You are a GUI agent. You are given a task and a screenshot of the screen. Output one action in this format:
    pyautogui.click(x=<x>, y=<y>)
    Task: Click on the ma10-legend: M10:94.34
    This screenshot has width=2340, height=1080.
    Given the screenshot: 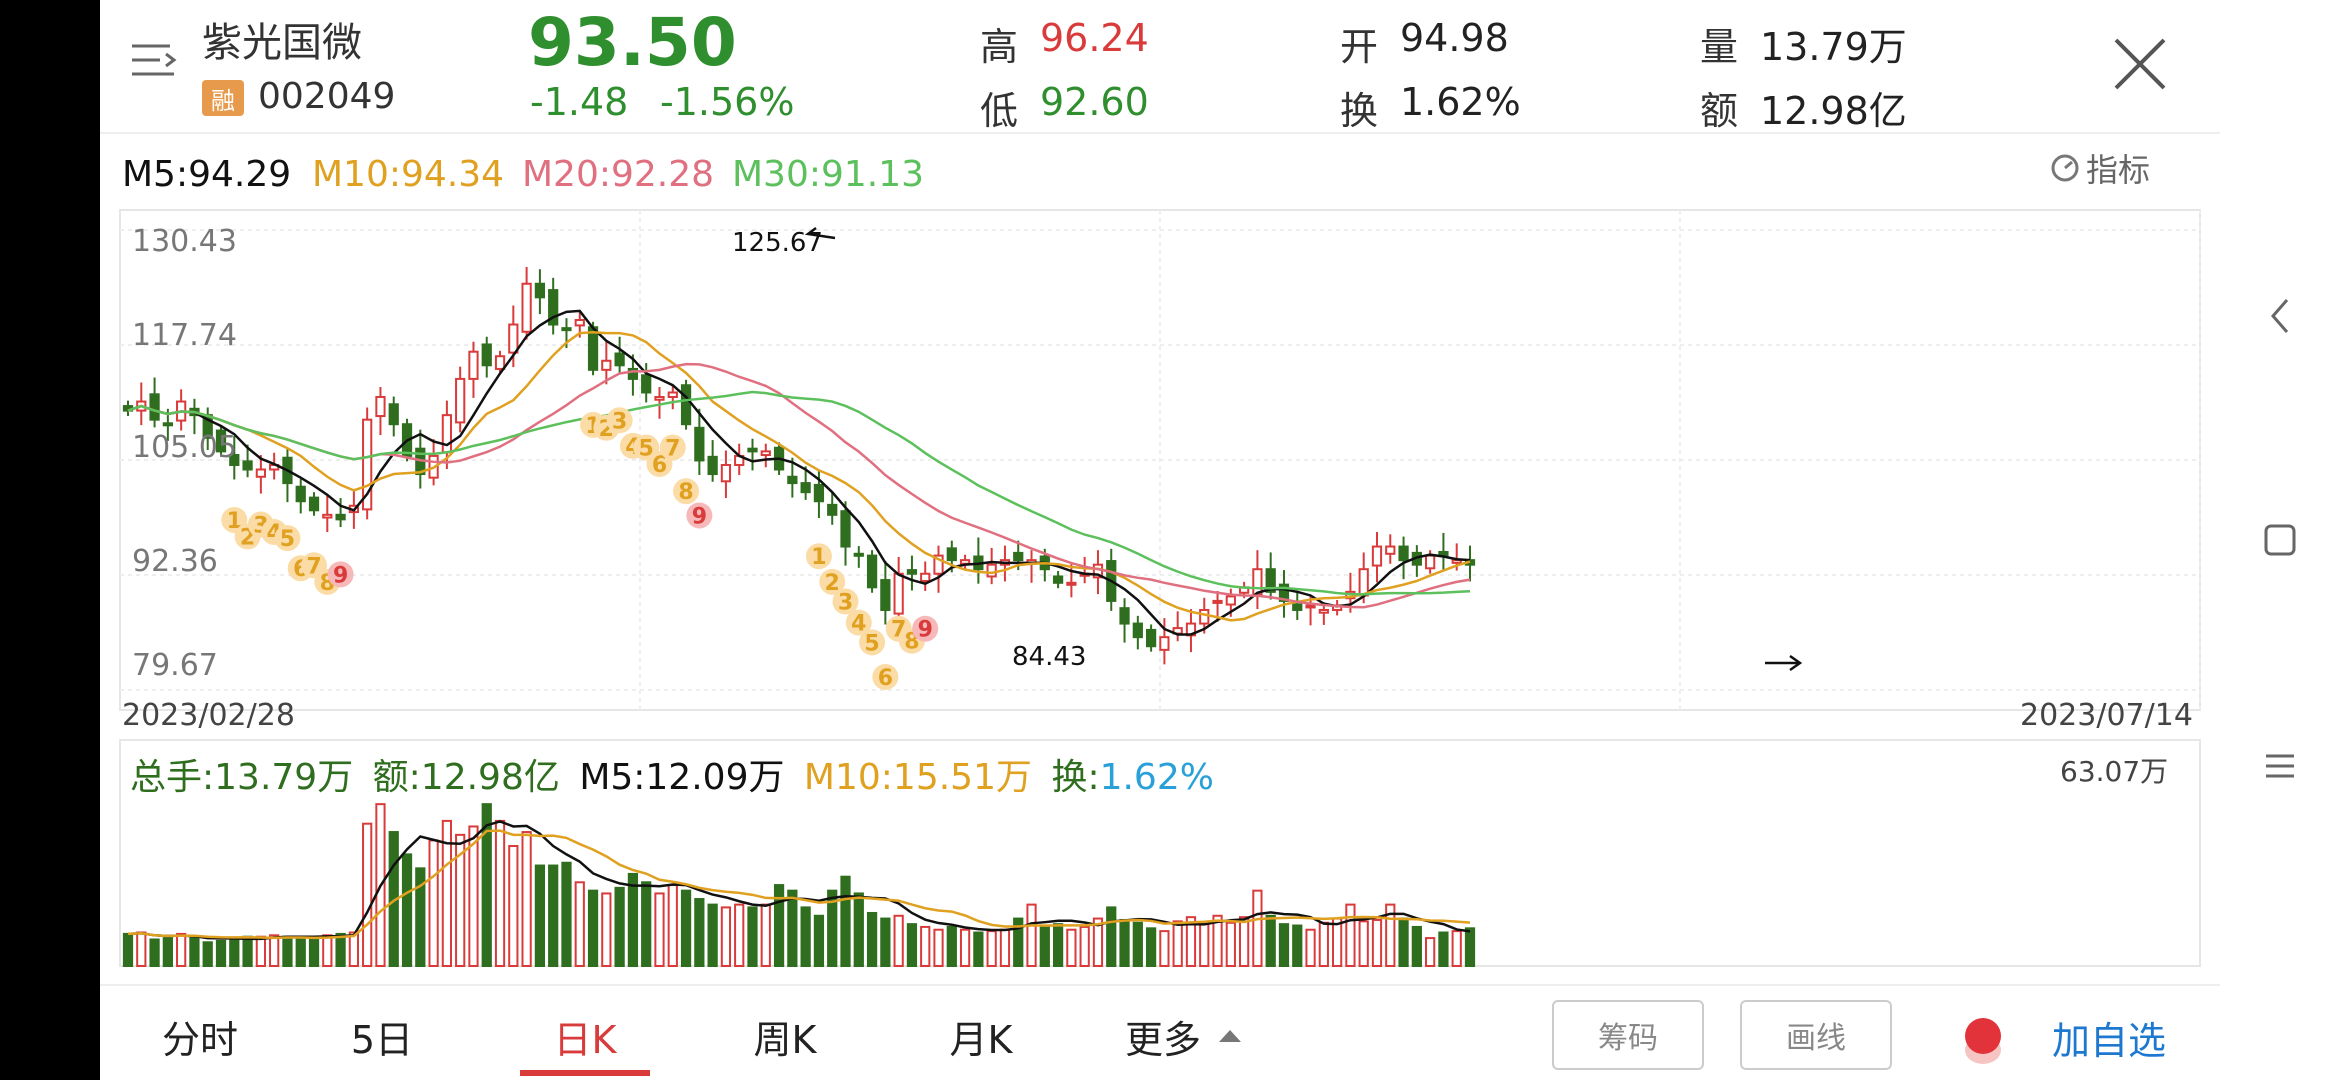 What is the action you would take?
    pyautogui.click(x=408, y=174)
    